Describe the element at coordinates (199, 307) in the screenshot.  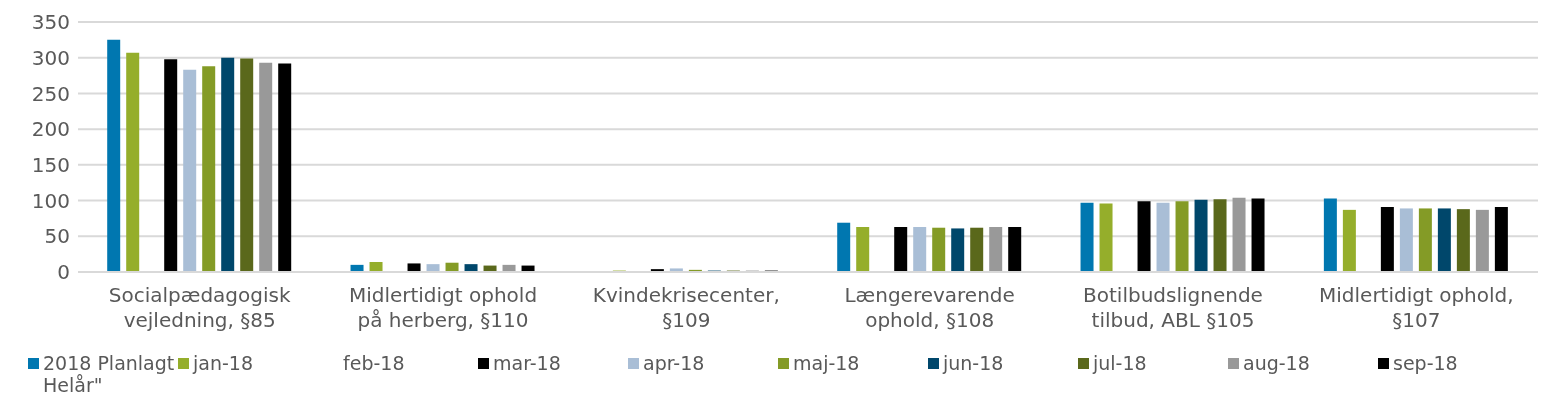
I see `x-tick-label: Socialpædagogisk vejledning, §85` at that location.